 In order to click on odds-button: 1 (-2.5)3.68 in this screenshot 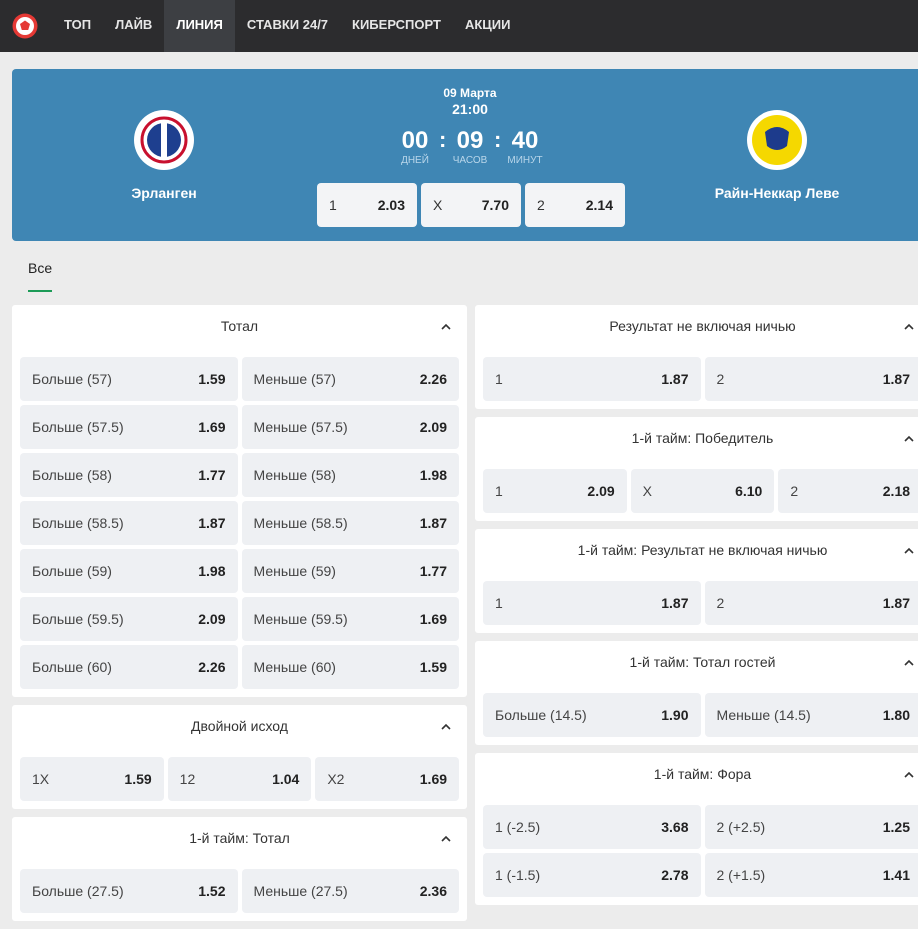, I will do `click(592, 827)`.